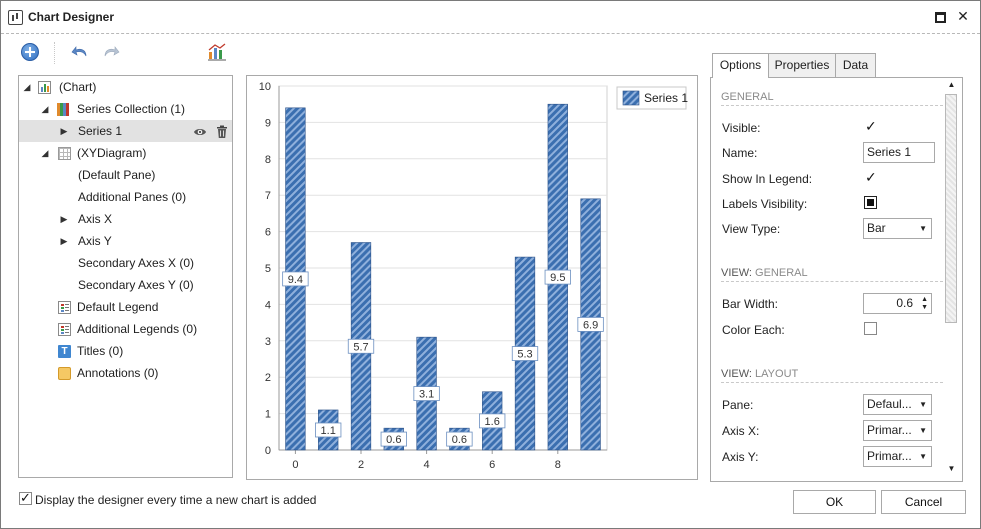  Describe the element at coordinates (361, 465) in the screenshot. I see `x-tick-label: 2` at that location.